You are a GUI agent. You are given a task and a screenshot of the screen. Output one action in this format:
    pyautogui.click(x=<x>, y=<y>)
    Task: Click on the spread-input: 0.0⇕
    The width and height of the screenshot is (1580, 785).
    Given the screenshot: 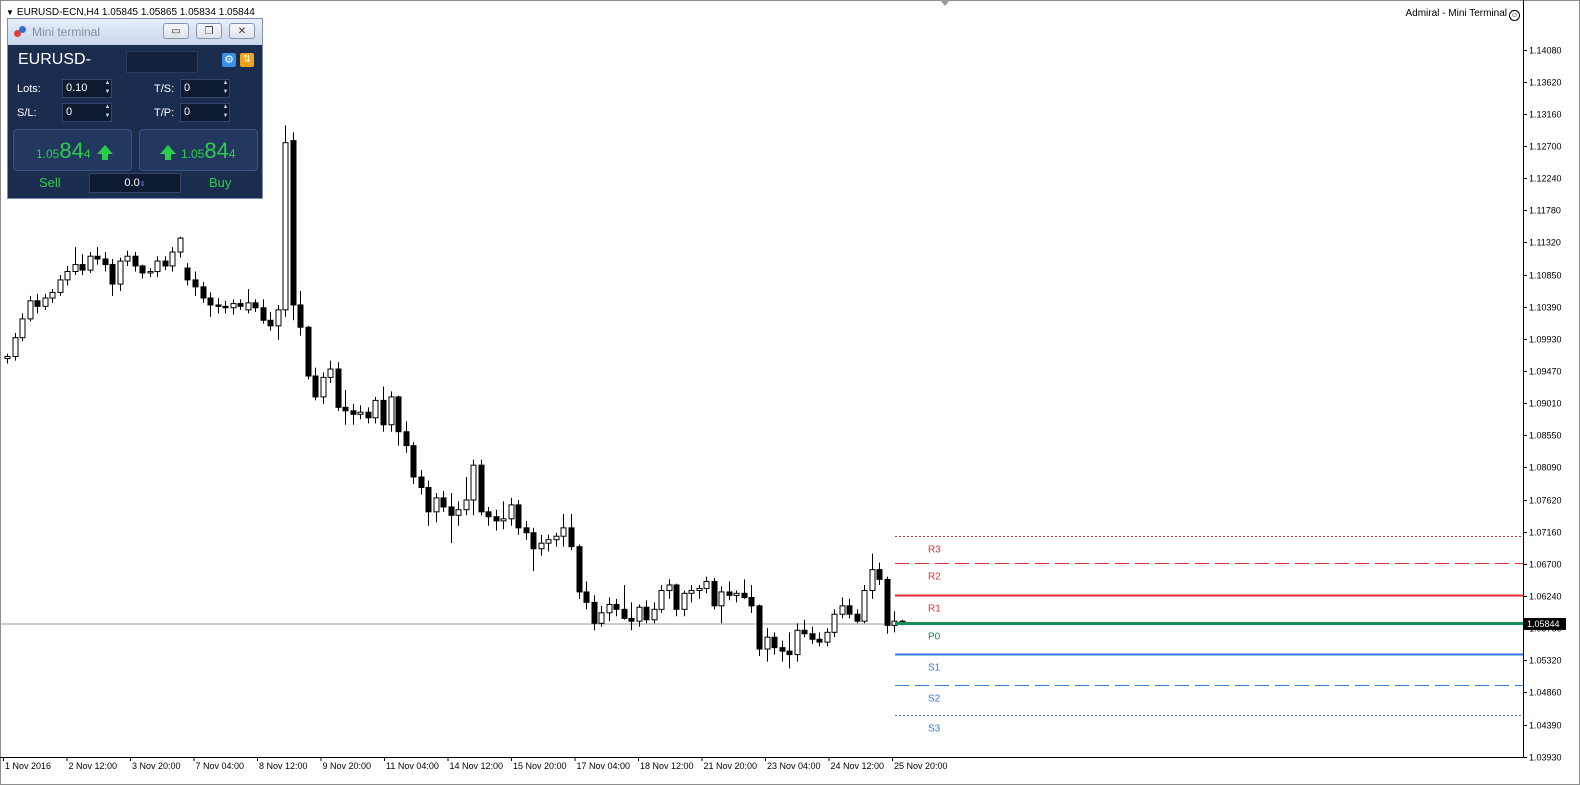 What is the action you would take?
    pyautogui.click(x=135, y=183)
    